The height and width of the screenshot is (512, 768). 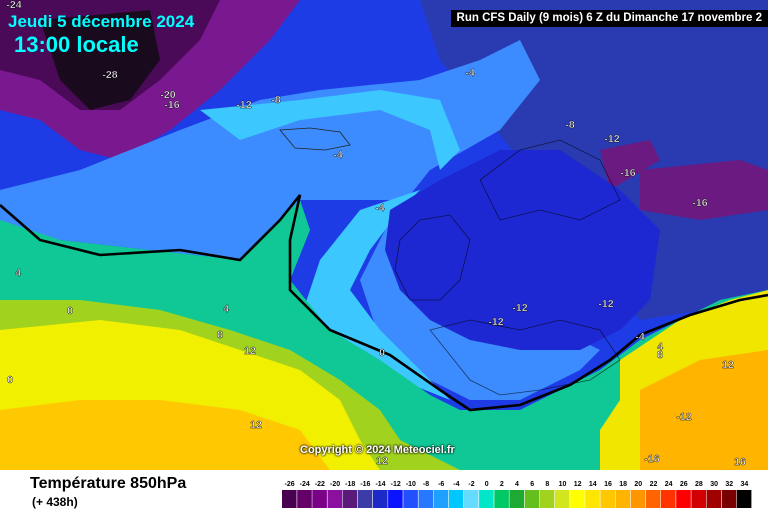 I want to click on legend-tick-label: -24, so click(x=305, y=484).